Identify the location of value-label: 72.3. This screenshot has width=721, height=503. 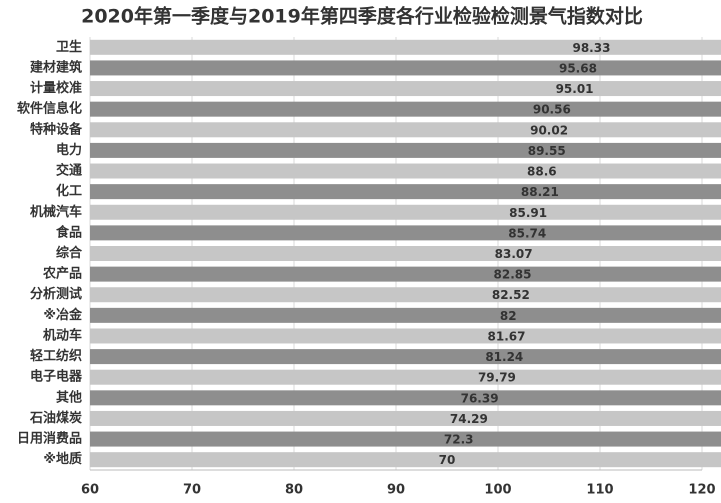
(459, 440).